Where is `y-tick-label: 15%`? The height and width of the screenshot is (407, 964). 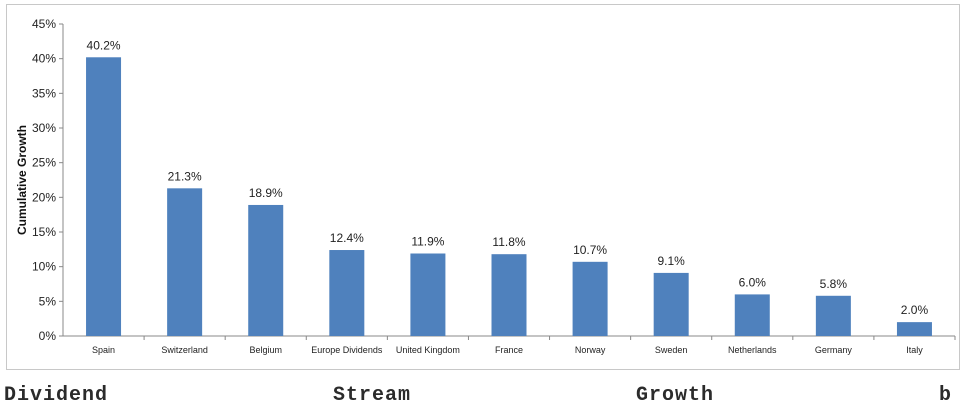
y-tick-label: 15% is located at coordinates (44, 232).